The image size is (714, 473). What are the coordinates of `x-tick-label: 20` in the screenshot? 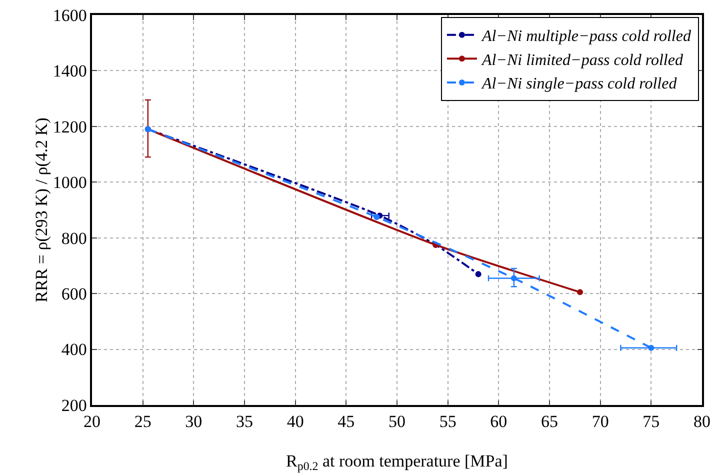 It's located at (92, 422).